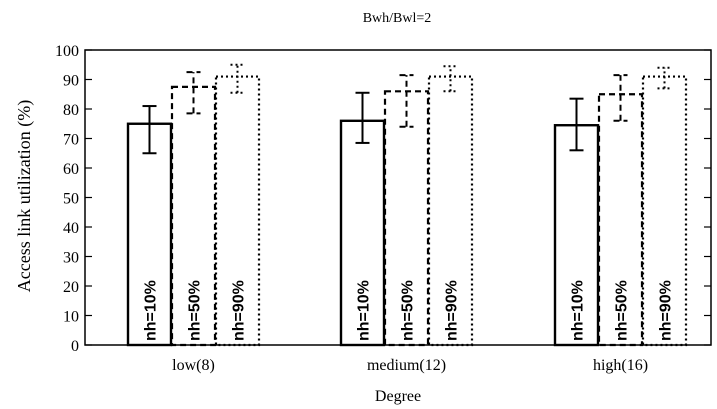  I want to click on x-tick-label: medium(12), so click(406, 365).